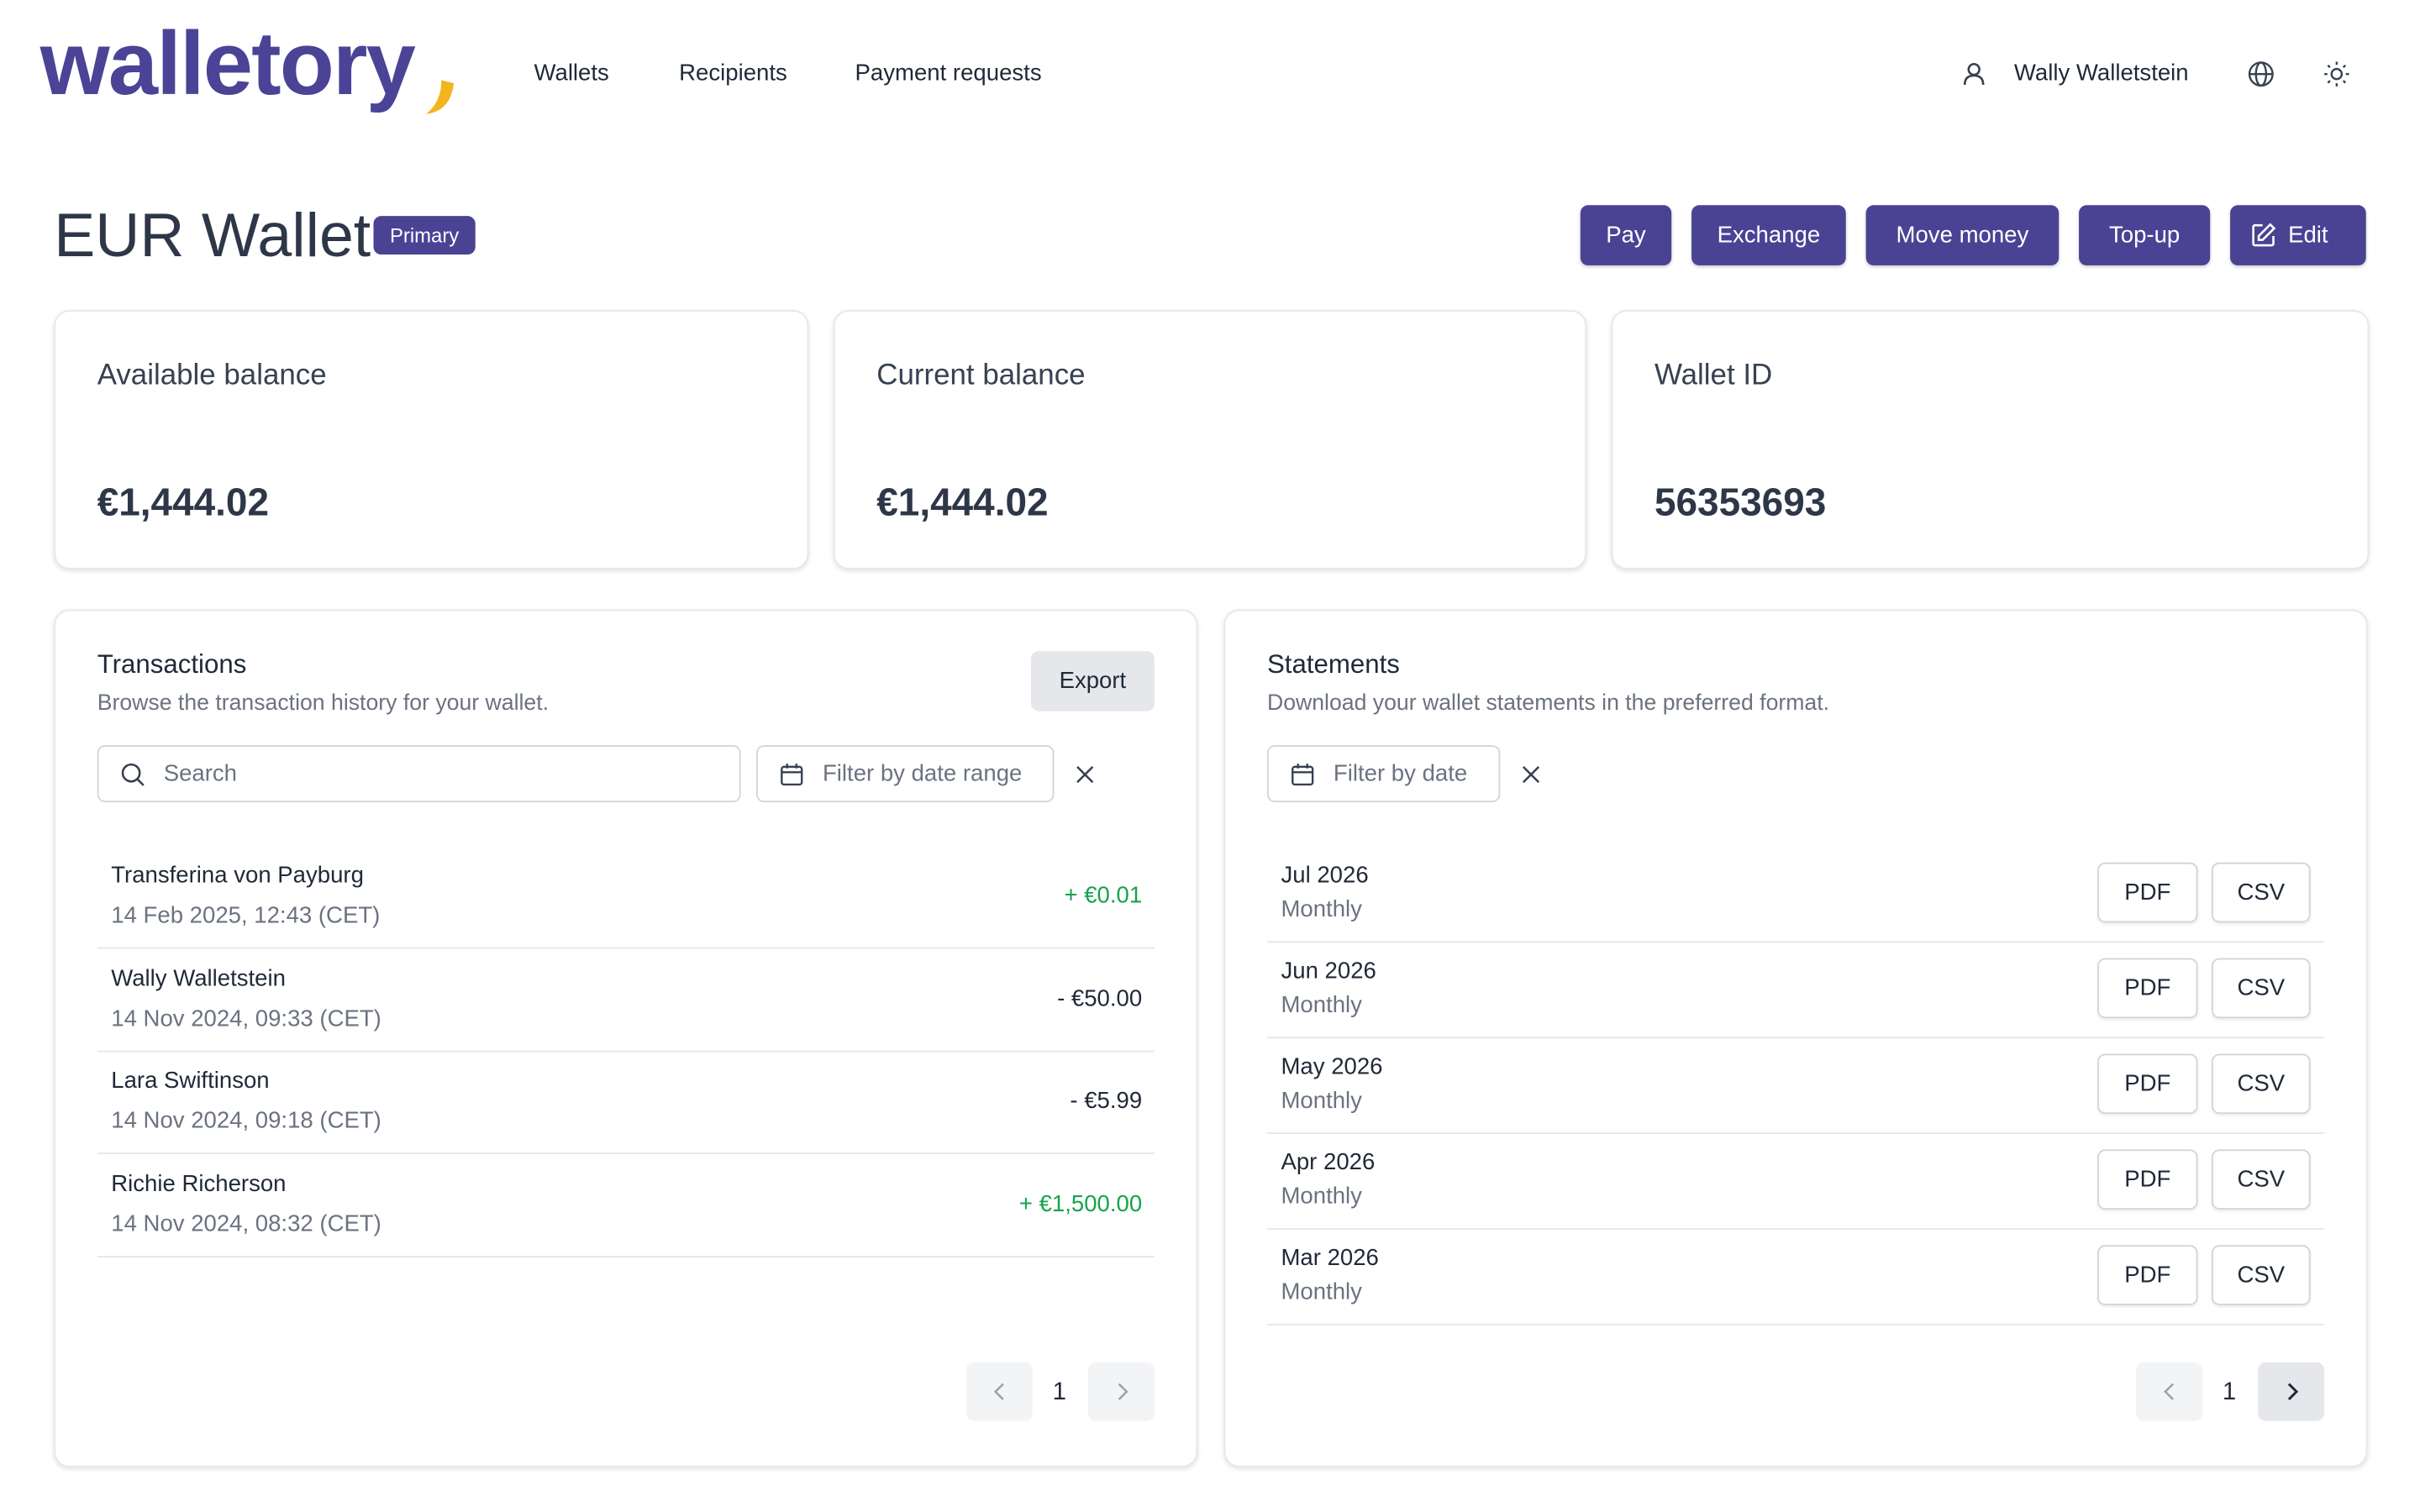 The height and width of the screenshot is (1512, 2420). Describe the element at coordinates (424, 235) in the screenshot. I see `badge: Primary` at that location.